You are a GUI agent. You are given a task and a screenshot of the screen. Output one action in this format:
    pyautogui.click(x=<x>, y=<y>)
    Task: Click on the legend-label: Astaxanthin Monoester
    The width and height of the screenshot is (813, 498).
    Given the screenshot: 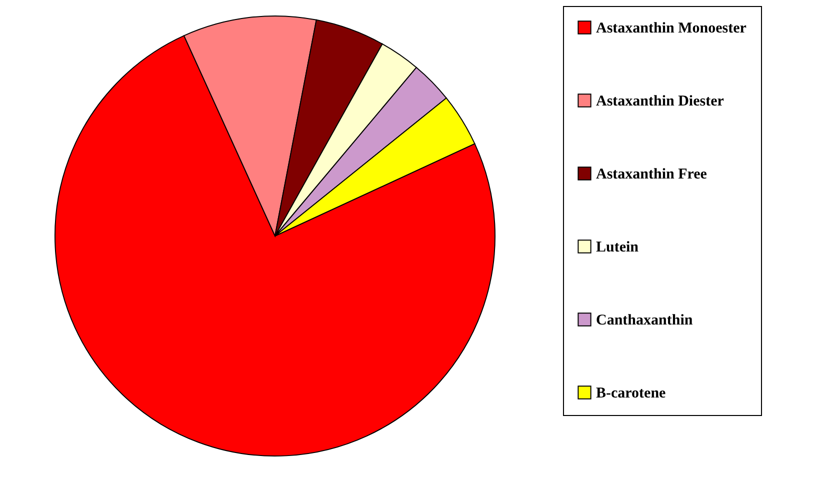 What is the action you would take?
    pyautogui.click(x=671, y=28)
    